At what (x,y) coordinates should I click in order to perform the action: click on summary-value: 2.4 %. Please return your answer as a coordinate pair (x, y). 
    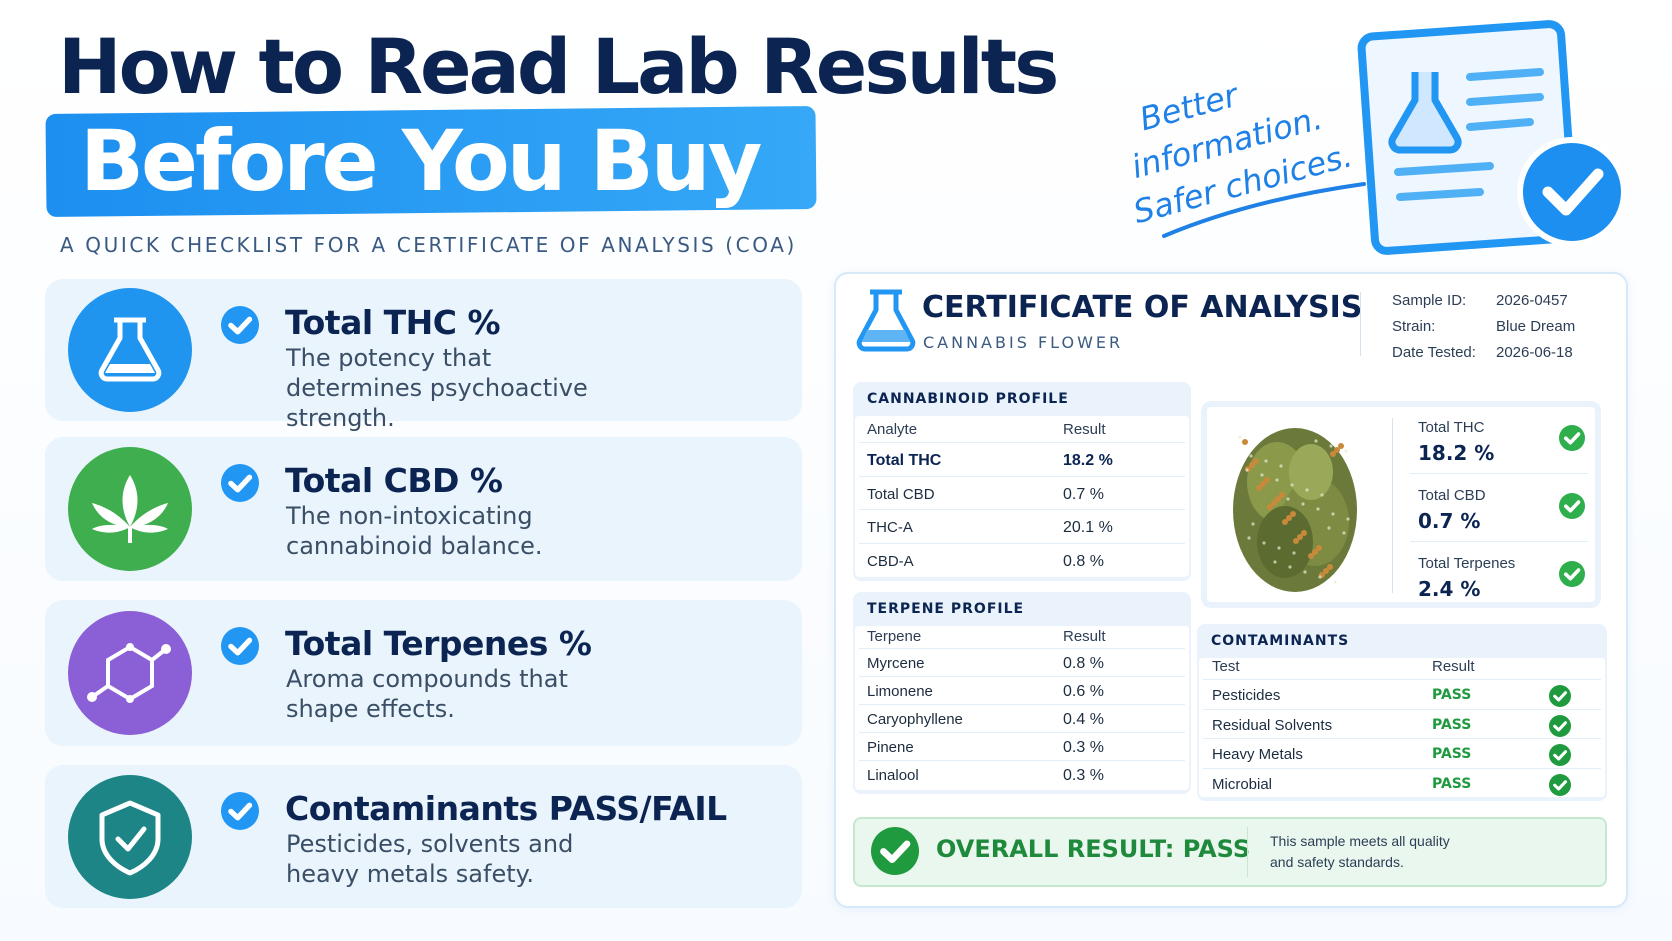
    Looking at the image, I should click on (1449, 589).